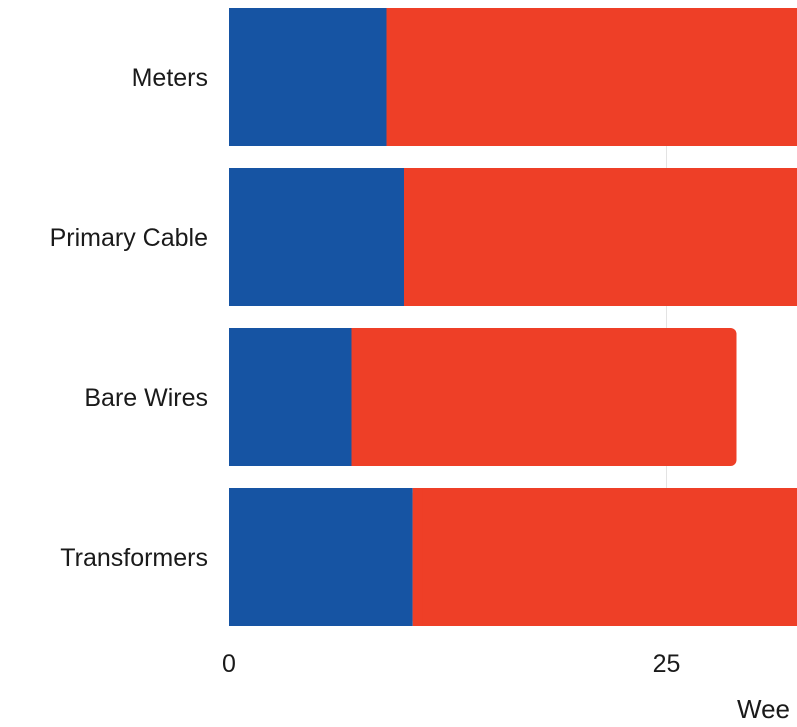  I want to click on x-axis-title: Wee, so click(763, 709).